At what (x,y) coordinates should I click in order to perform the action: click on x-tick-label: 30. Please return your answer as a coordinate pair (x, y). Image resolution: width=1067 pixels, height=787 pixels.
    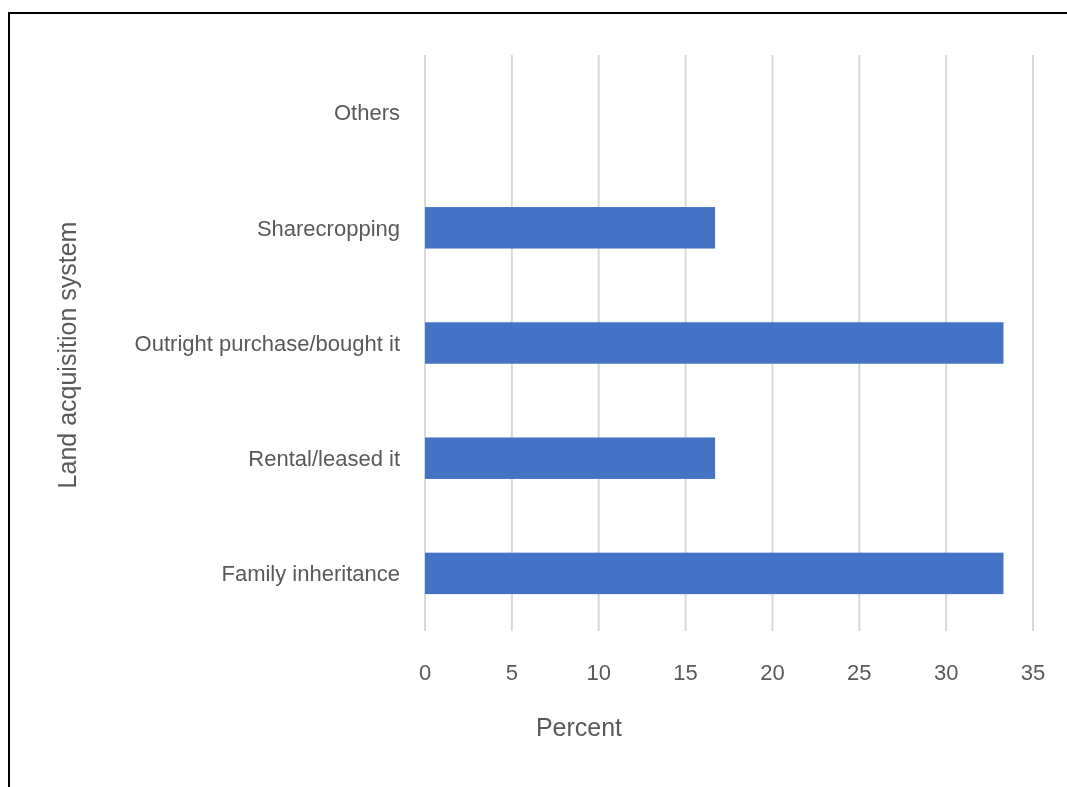
    Looking at the image, I should click on (946, 672).